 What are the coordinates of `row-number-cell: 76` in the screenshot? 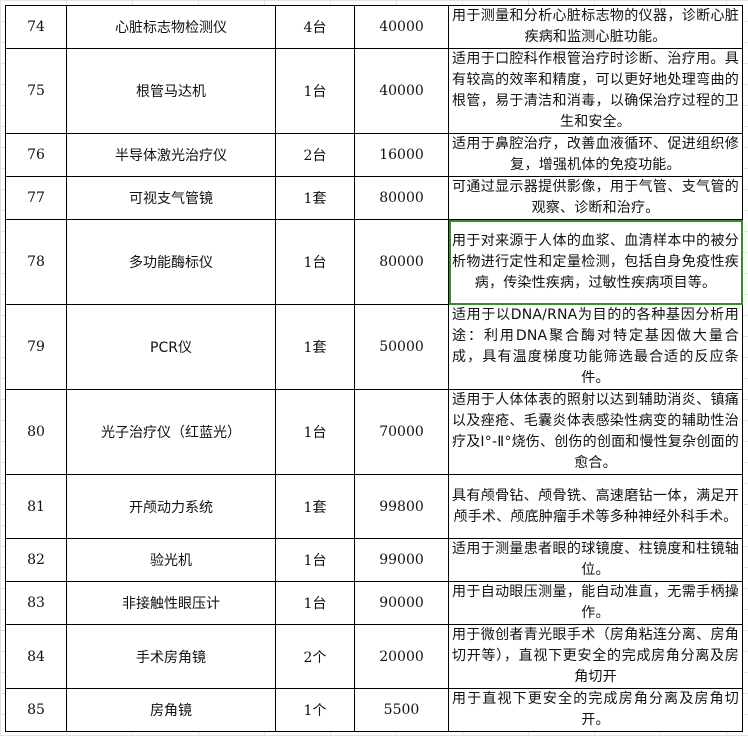 It's located at (36, 155).